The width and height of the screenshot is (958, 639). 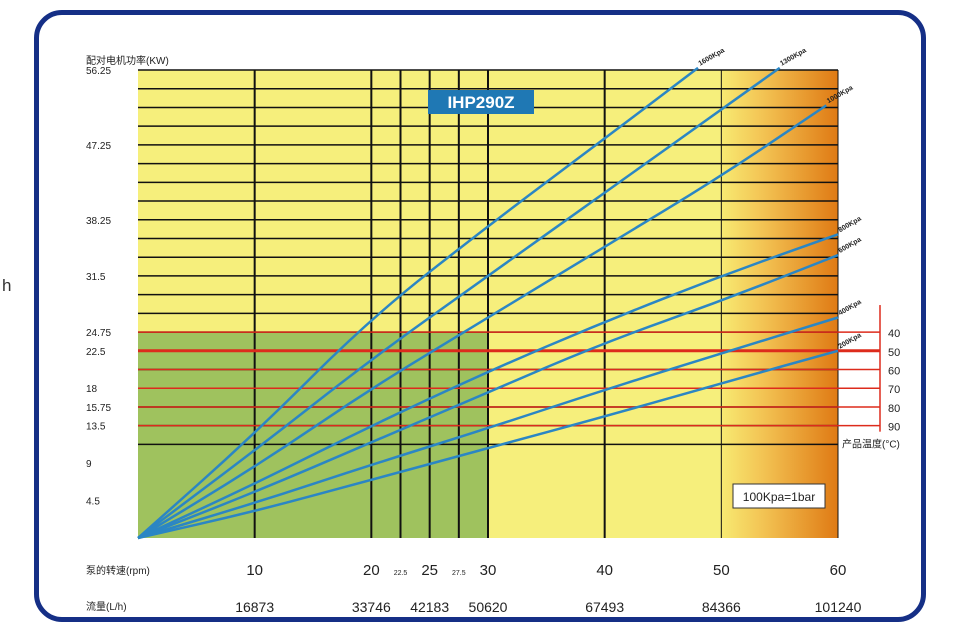 I want to click on title-badge, so click(x=481, y=102).